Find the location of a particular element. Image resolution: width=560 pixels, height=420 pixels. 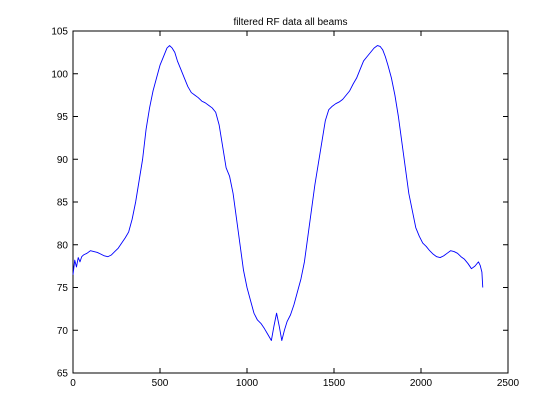

y-tick-label: 100 is located at coordinates (59, 74).